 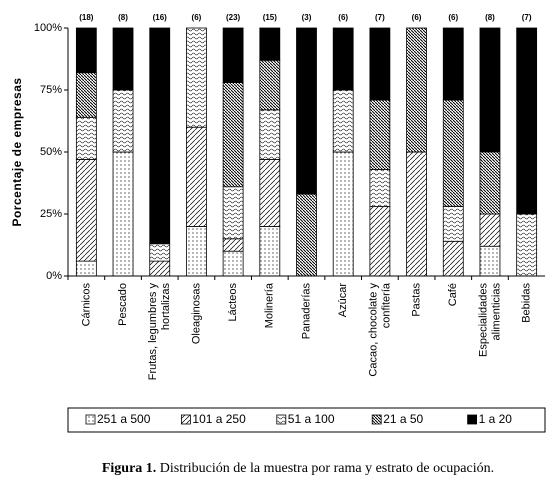 I want to click on legend-label: 251 a 500, so click(x=124, y=419).